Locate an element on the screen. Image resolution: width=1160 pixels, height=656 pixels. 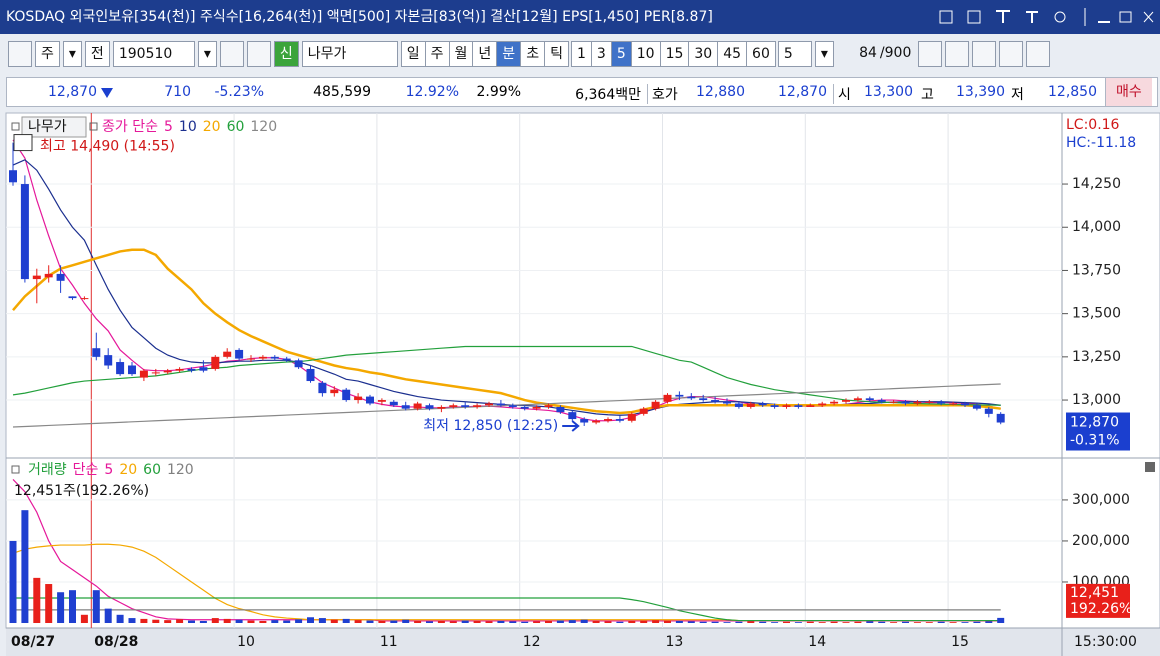
period-button: 틱 is located at coordinates (556, 54).